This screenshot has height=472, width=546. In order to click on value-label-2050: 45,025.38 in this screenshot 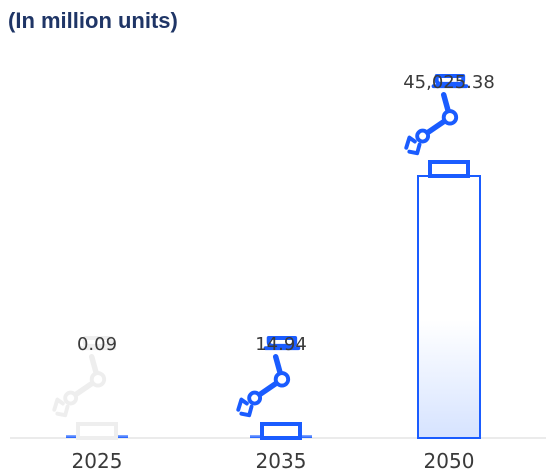, I will do `click(449, 82)`.